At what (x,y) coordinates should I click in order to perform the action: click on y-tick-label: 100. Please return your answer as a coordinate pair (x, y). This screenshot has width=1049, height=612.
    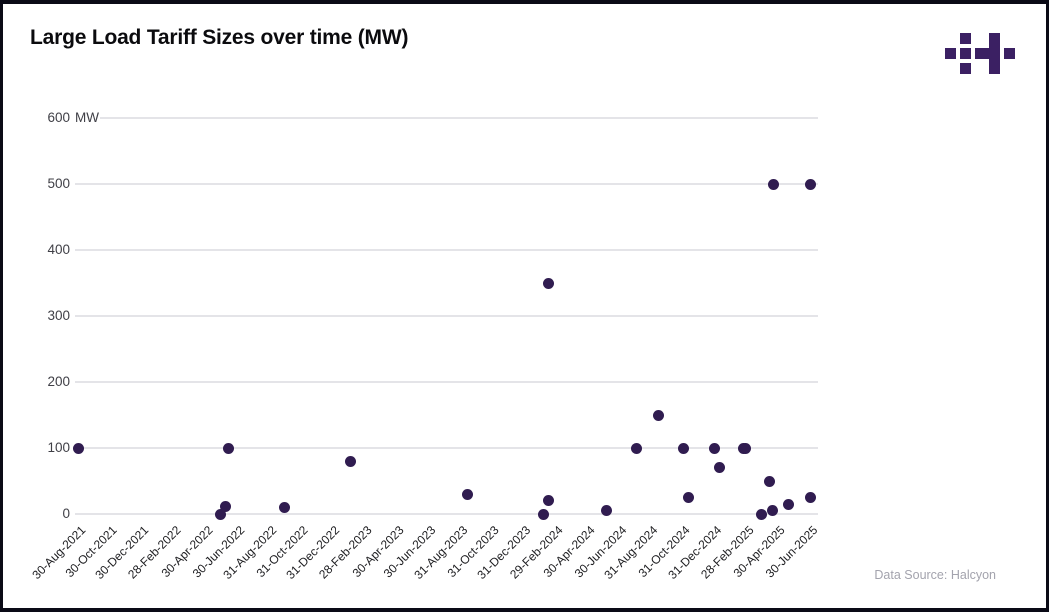
    Looking at the image, I should click on (58, 447).